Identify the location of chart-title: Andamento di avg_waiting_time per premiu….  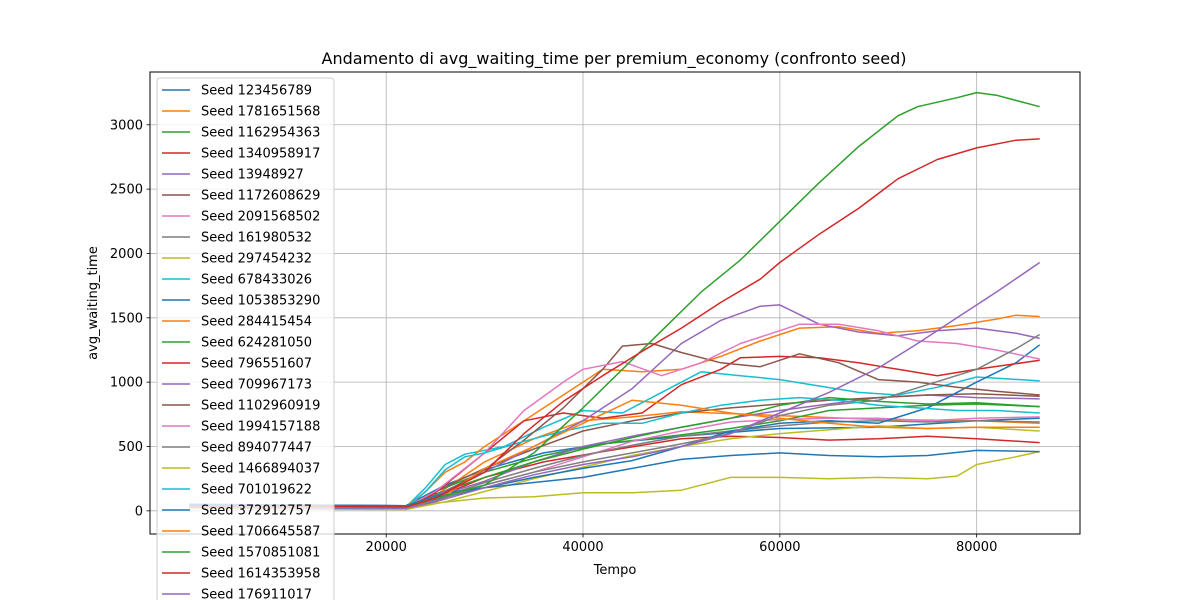
(614, 59).